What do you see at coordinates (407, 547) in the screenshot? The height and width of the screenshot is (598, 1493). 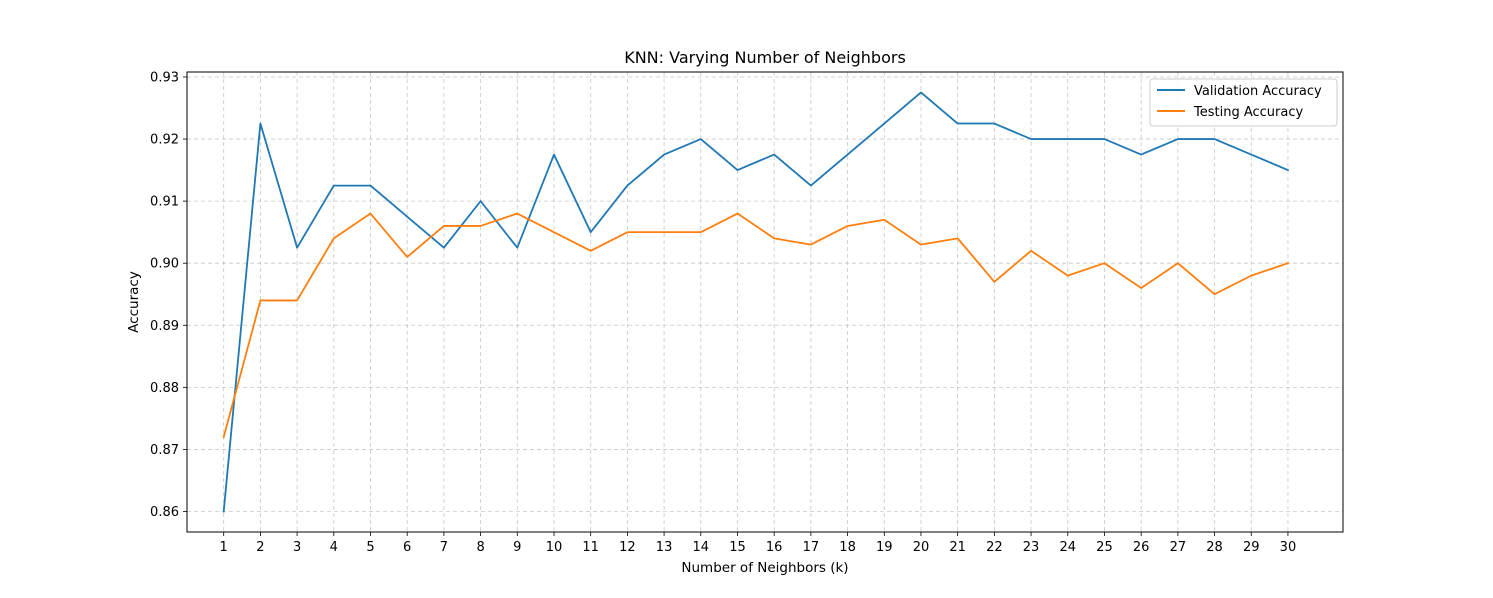 I see `x-tick-label: 6` at bounding box center [407, 547].